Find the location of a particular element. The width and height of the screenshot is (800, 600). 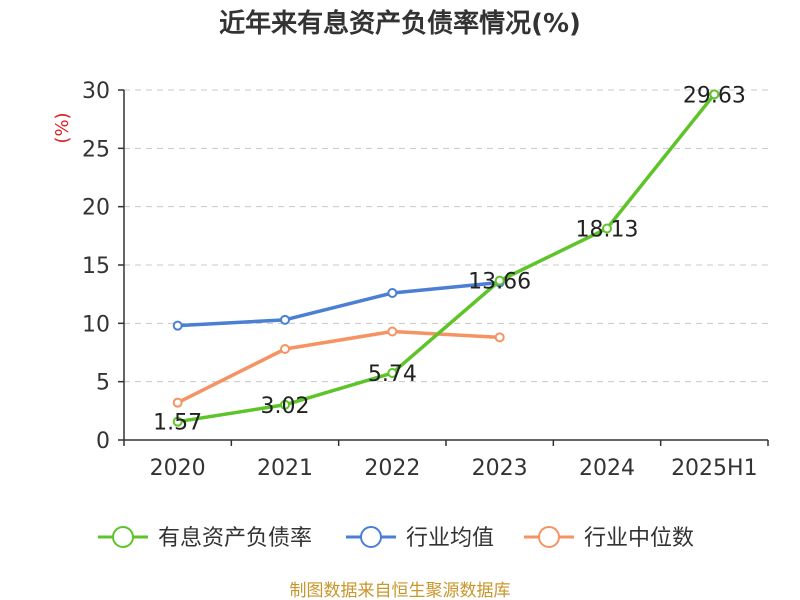

x-tick-label: 2024 is located at coordinates (607, 468).